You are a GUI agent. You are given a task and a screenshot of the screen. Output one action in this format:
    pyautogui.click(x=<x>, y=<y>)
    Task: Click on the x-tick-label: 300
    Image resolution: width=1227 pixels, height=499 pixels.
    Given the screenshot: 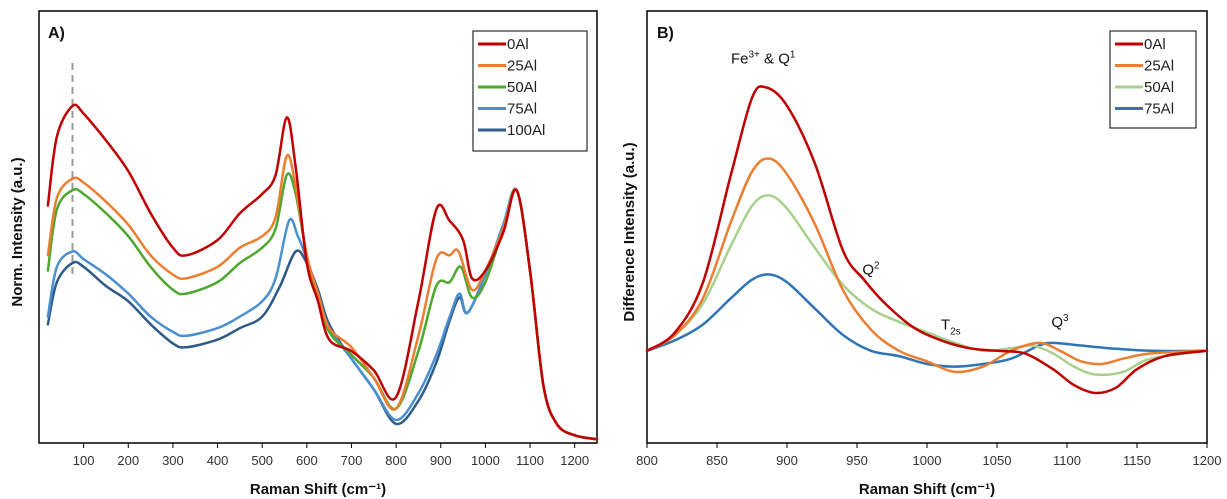 What is the action you would take?
    pyautogui.click(x=173, y=460)
    